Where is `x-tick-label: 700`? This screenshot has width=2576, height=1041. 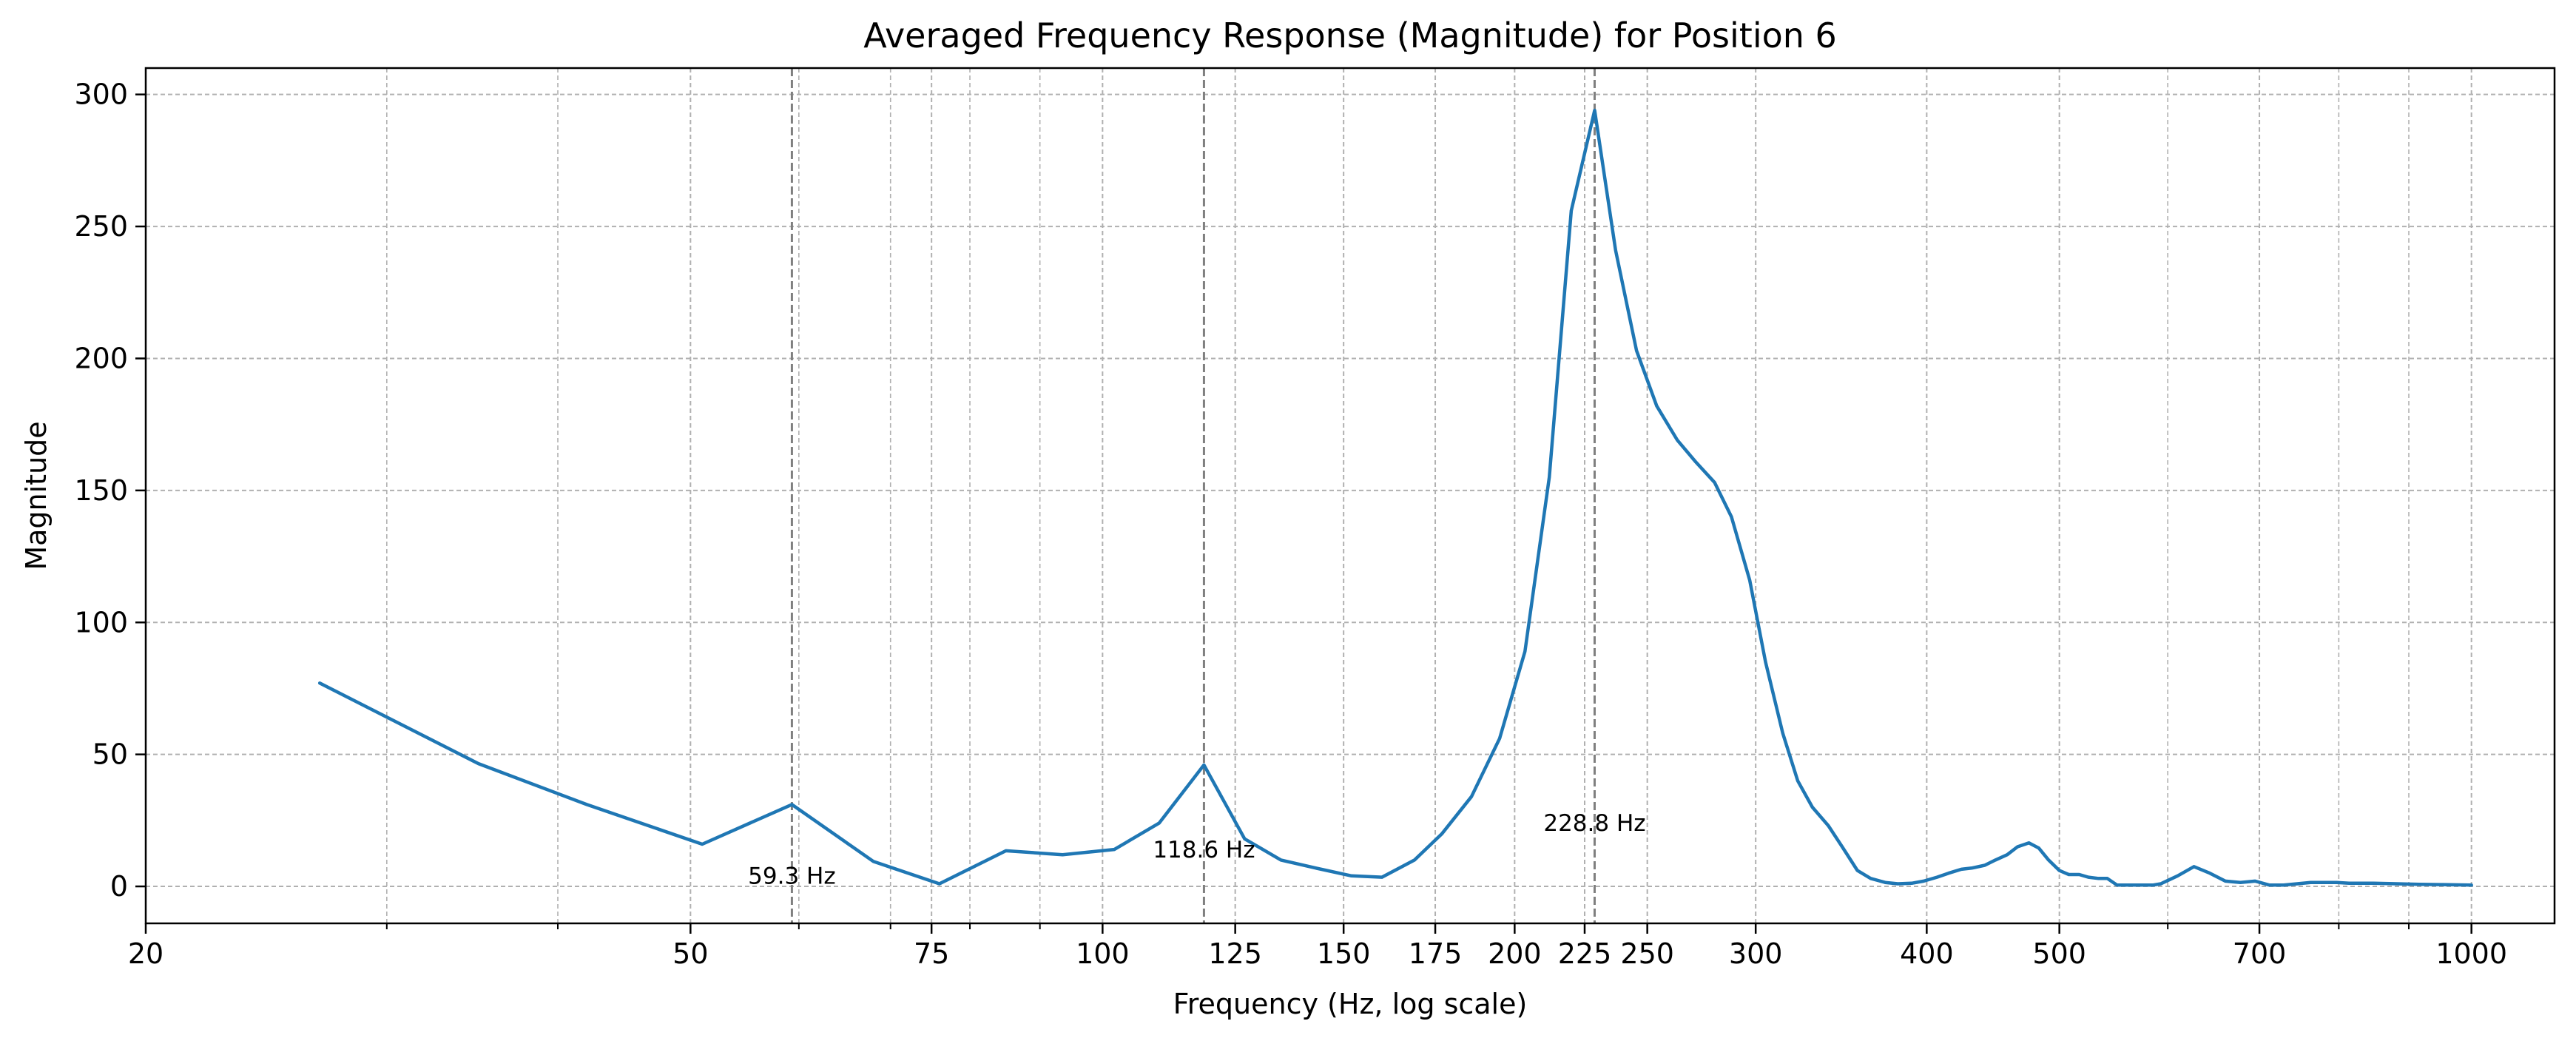
x-tick-label: 700 is located at coordinates (2260, 953).